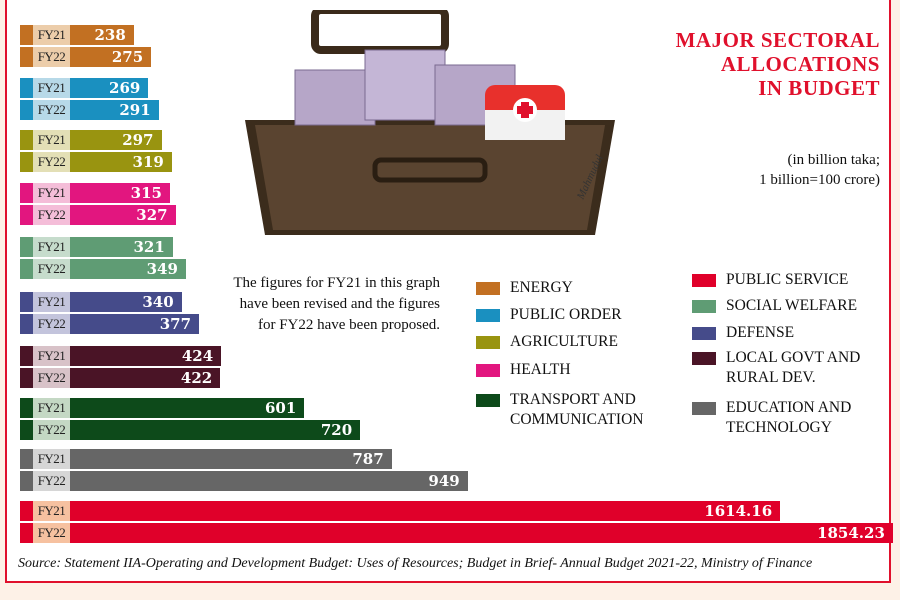 The height and width of the screenshot is (600, 900). What do you see at coordinates (792, 305) in the screenshot?
I see `legend-label: SOCIAL WELFARE` at bounding box center [792, 305].